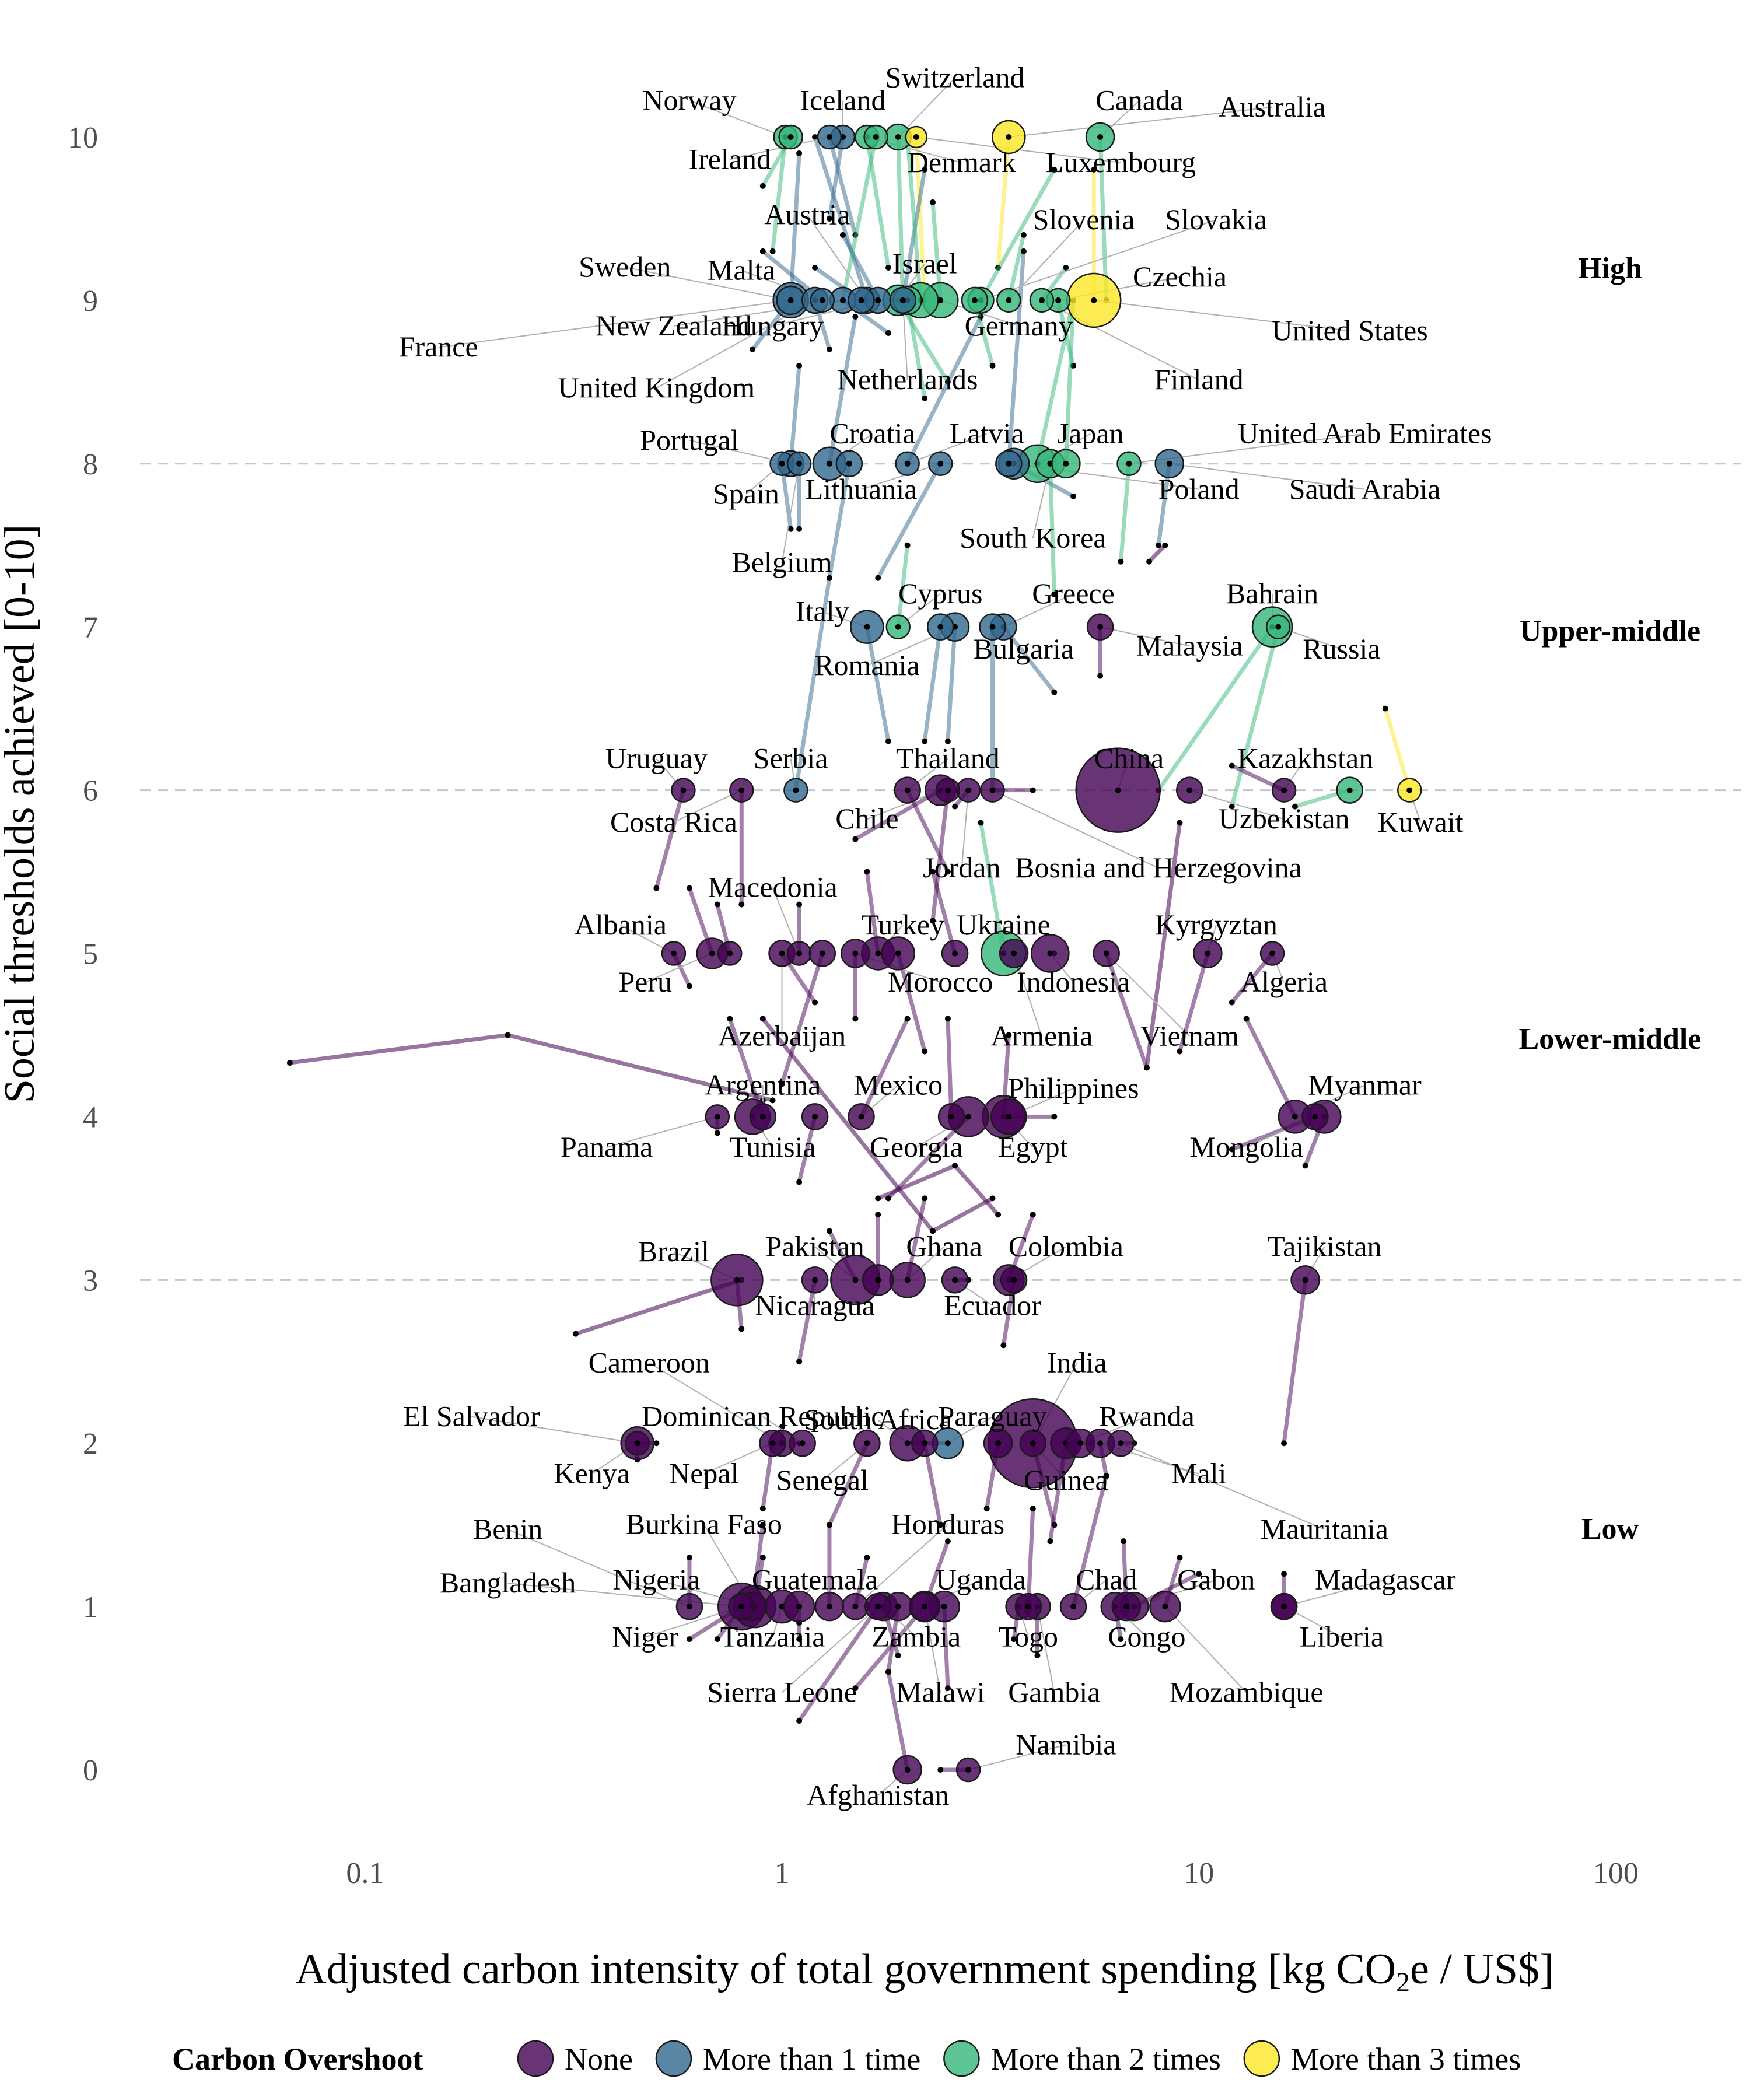 This screenshot has height=2100, width=1750. I want to click on country-label: Namibia, so click(1066, 1744).